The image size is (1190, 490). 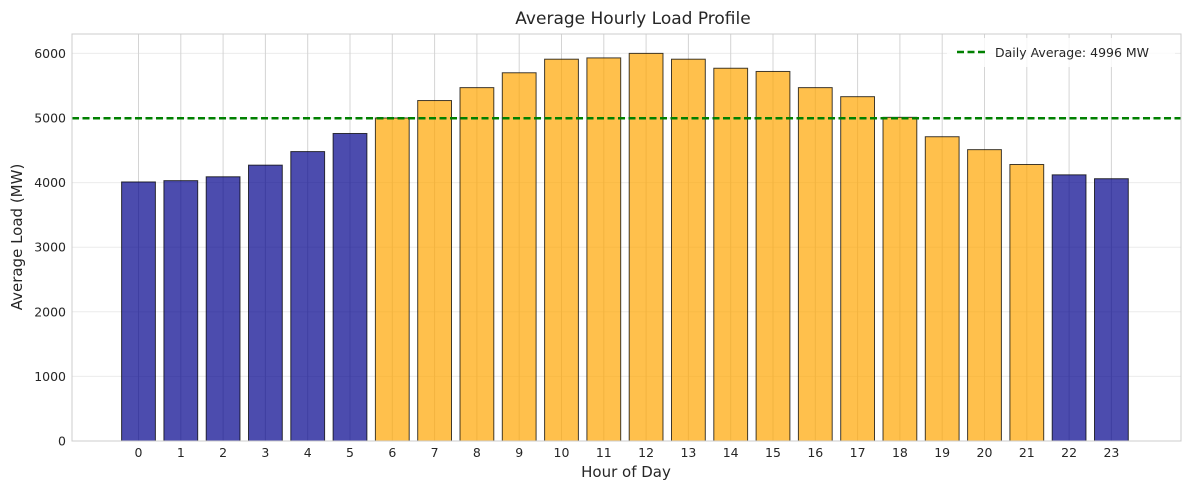 I want to click on x-tick-label: 23, so click(x=1111, y=452).